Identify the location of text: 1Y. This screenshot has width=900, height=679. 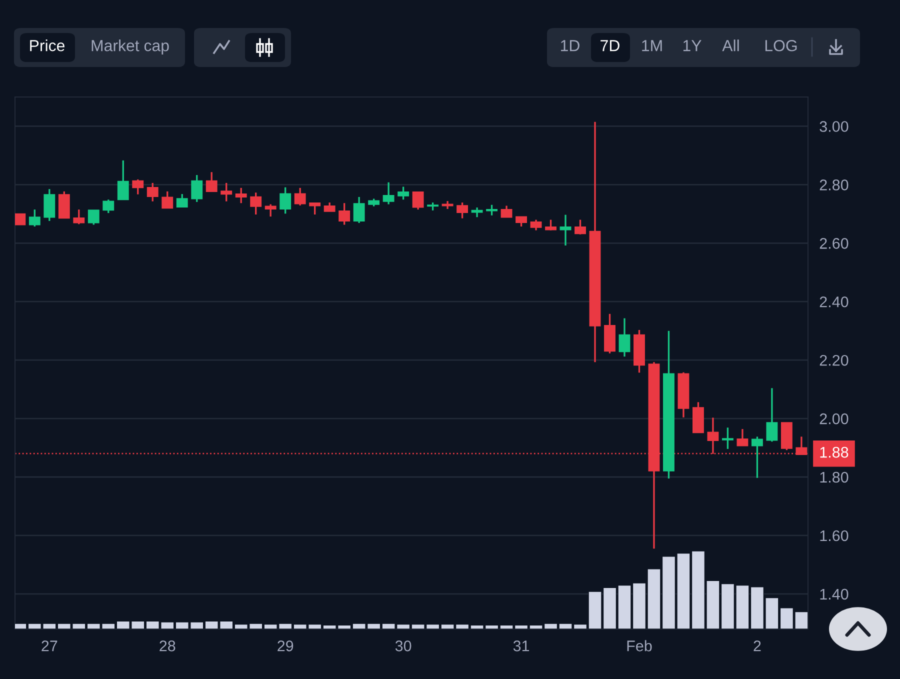
(692, 46).